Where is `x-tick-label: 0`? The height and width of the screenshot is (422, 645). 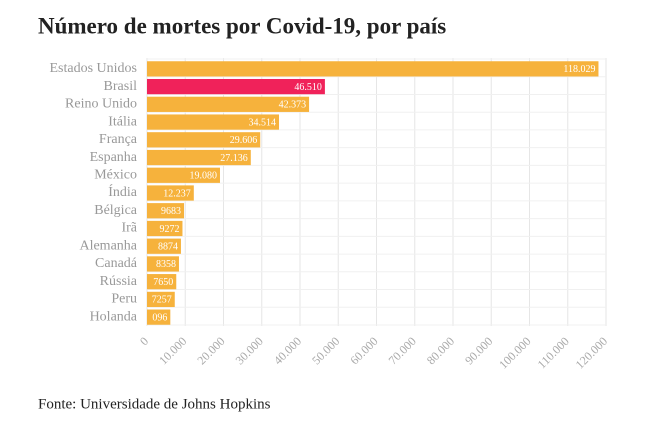
x-tick-label: 0 is located at coordinates (144, 341).